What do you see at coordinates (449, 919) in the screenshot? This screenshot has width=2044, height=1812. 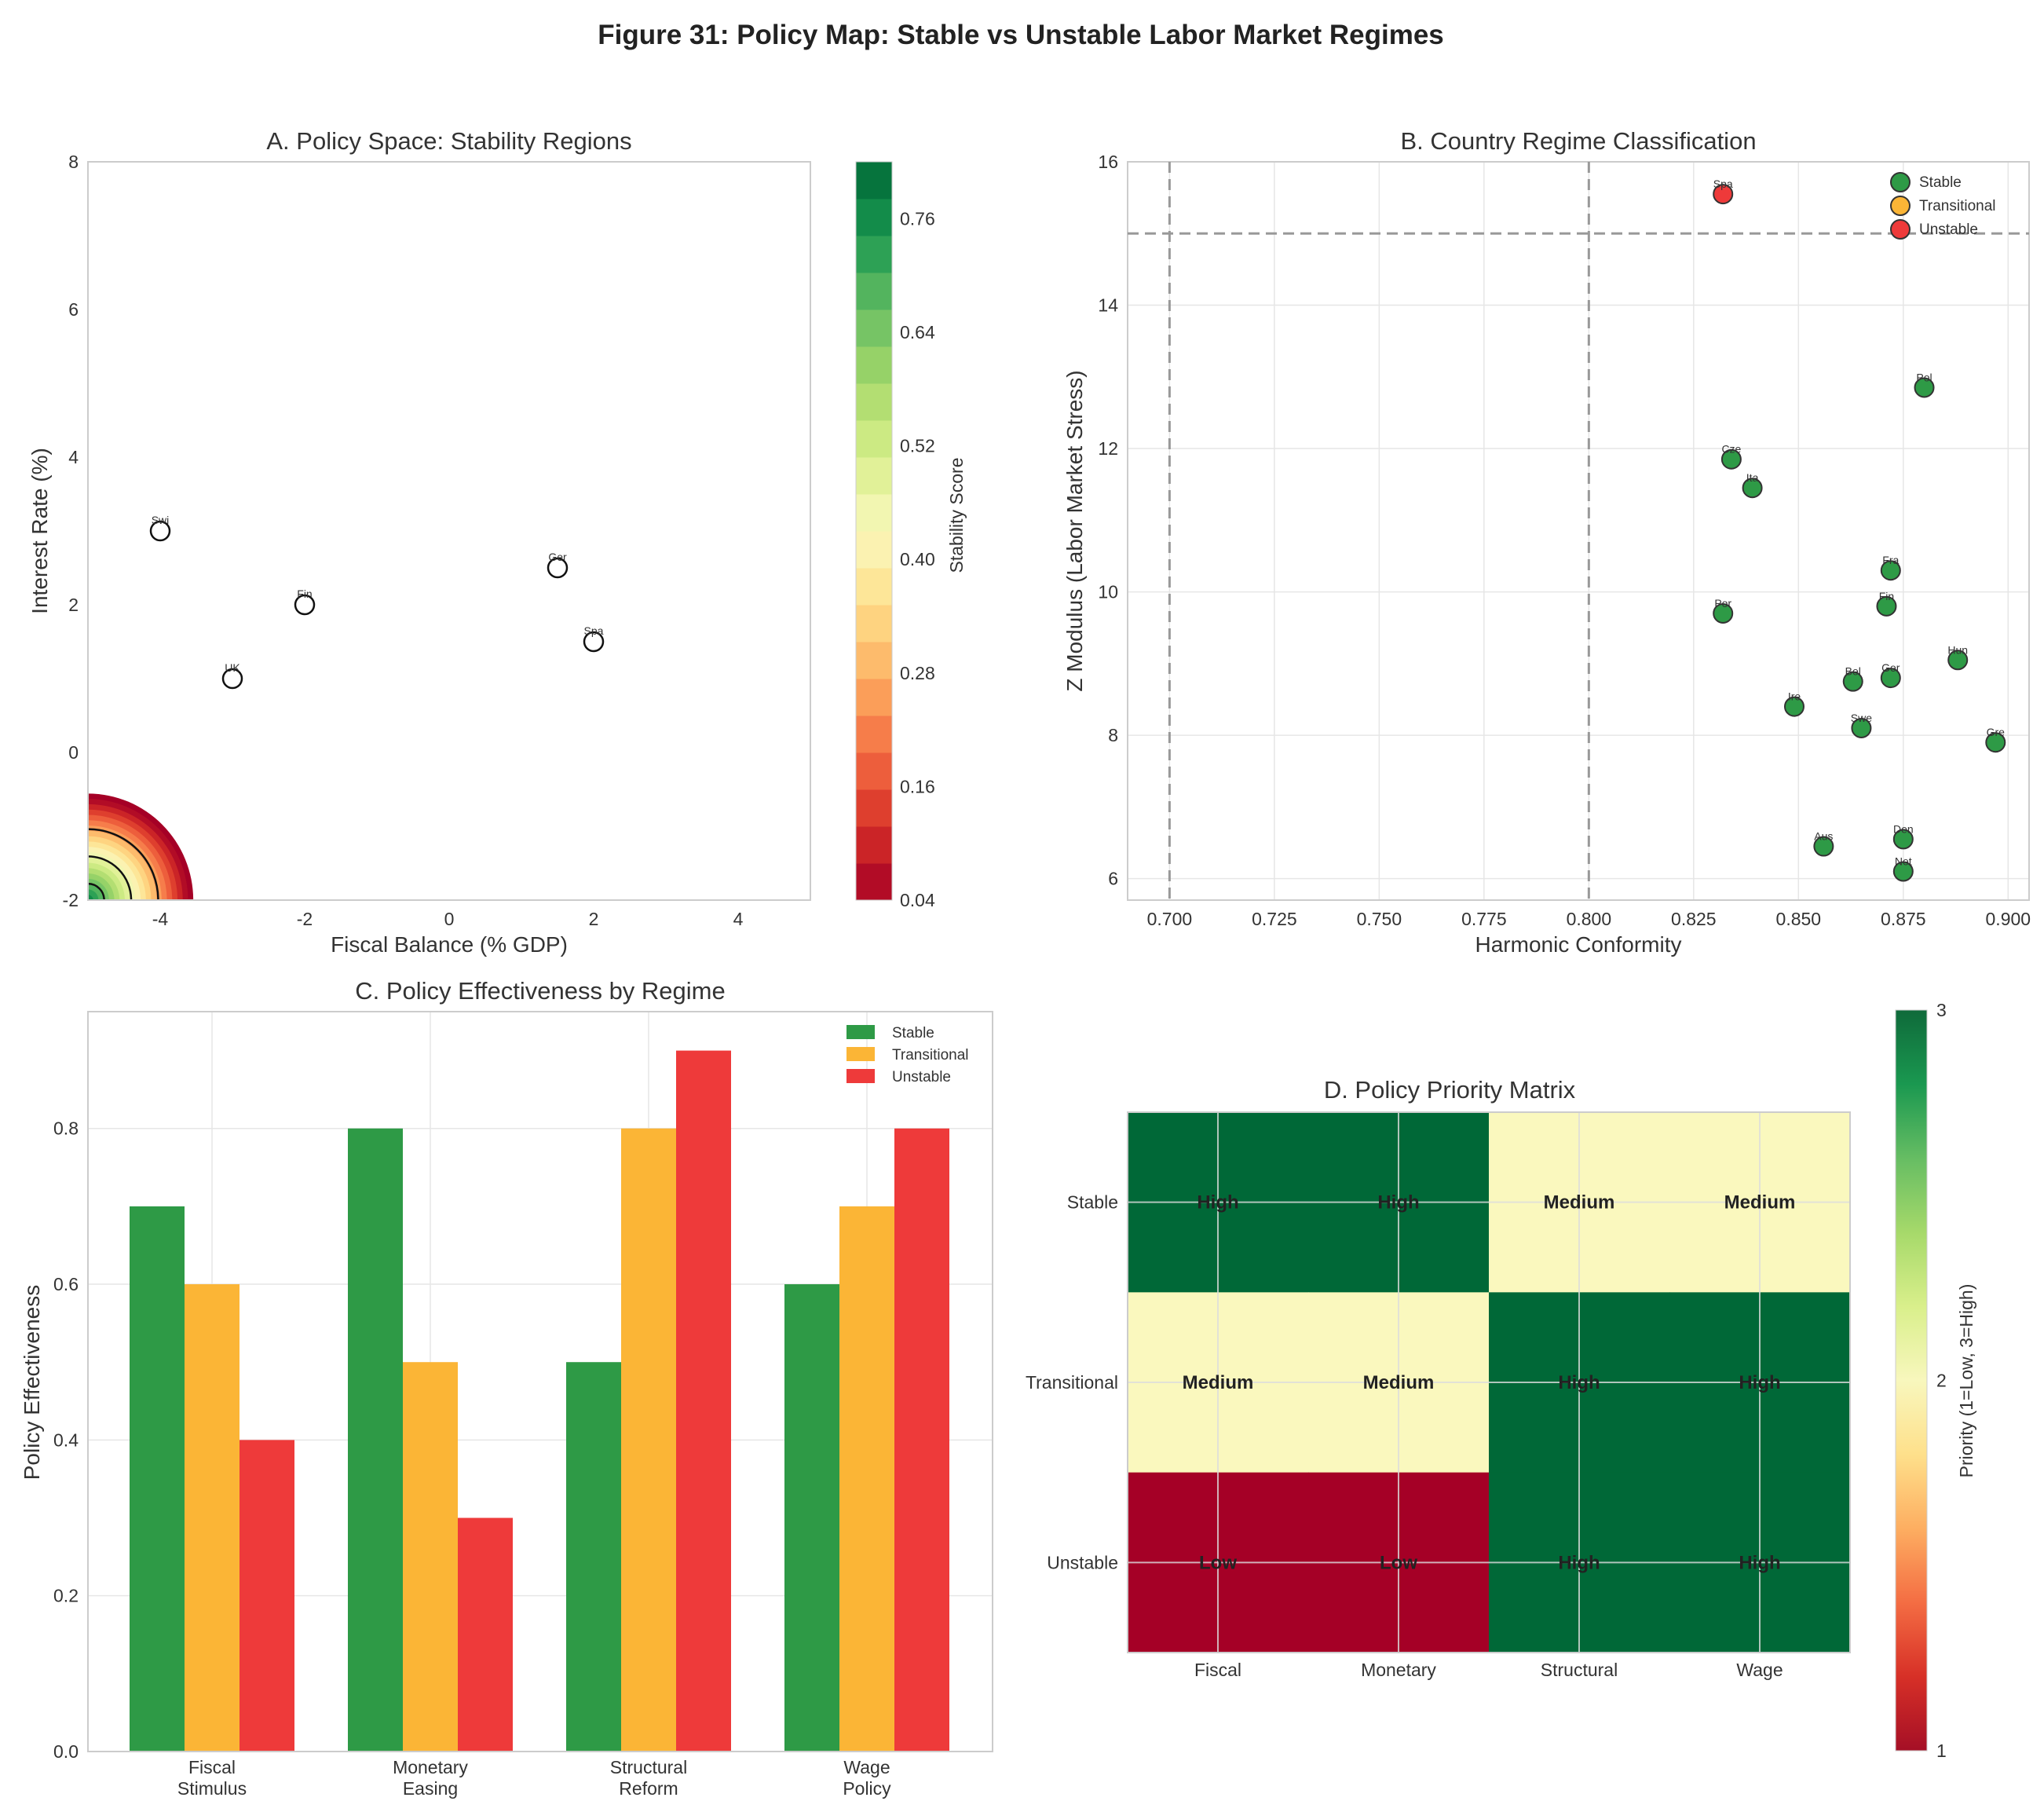 I see `x-tick-label: 0` at bounding box center [449, 919].